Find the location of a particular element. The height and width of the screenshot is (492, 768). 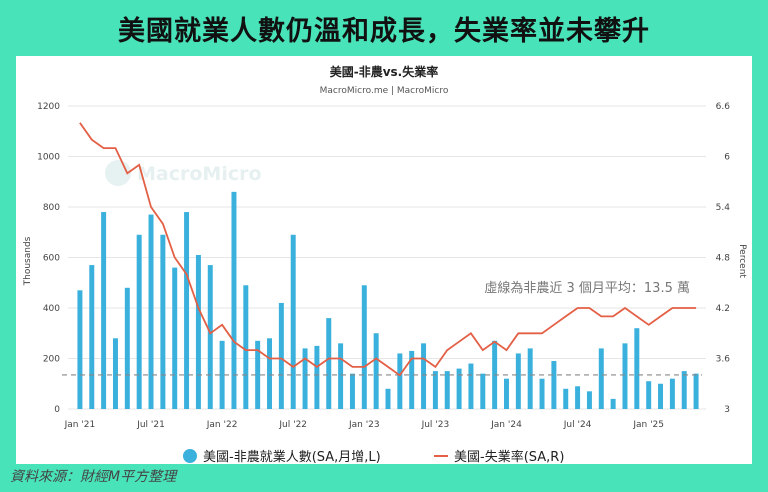

x-tick-label: Jul '23 is located at coordinates (435, 425).